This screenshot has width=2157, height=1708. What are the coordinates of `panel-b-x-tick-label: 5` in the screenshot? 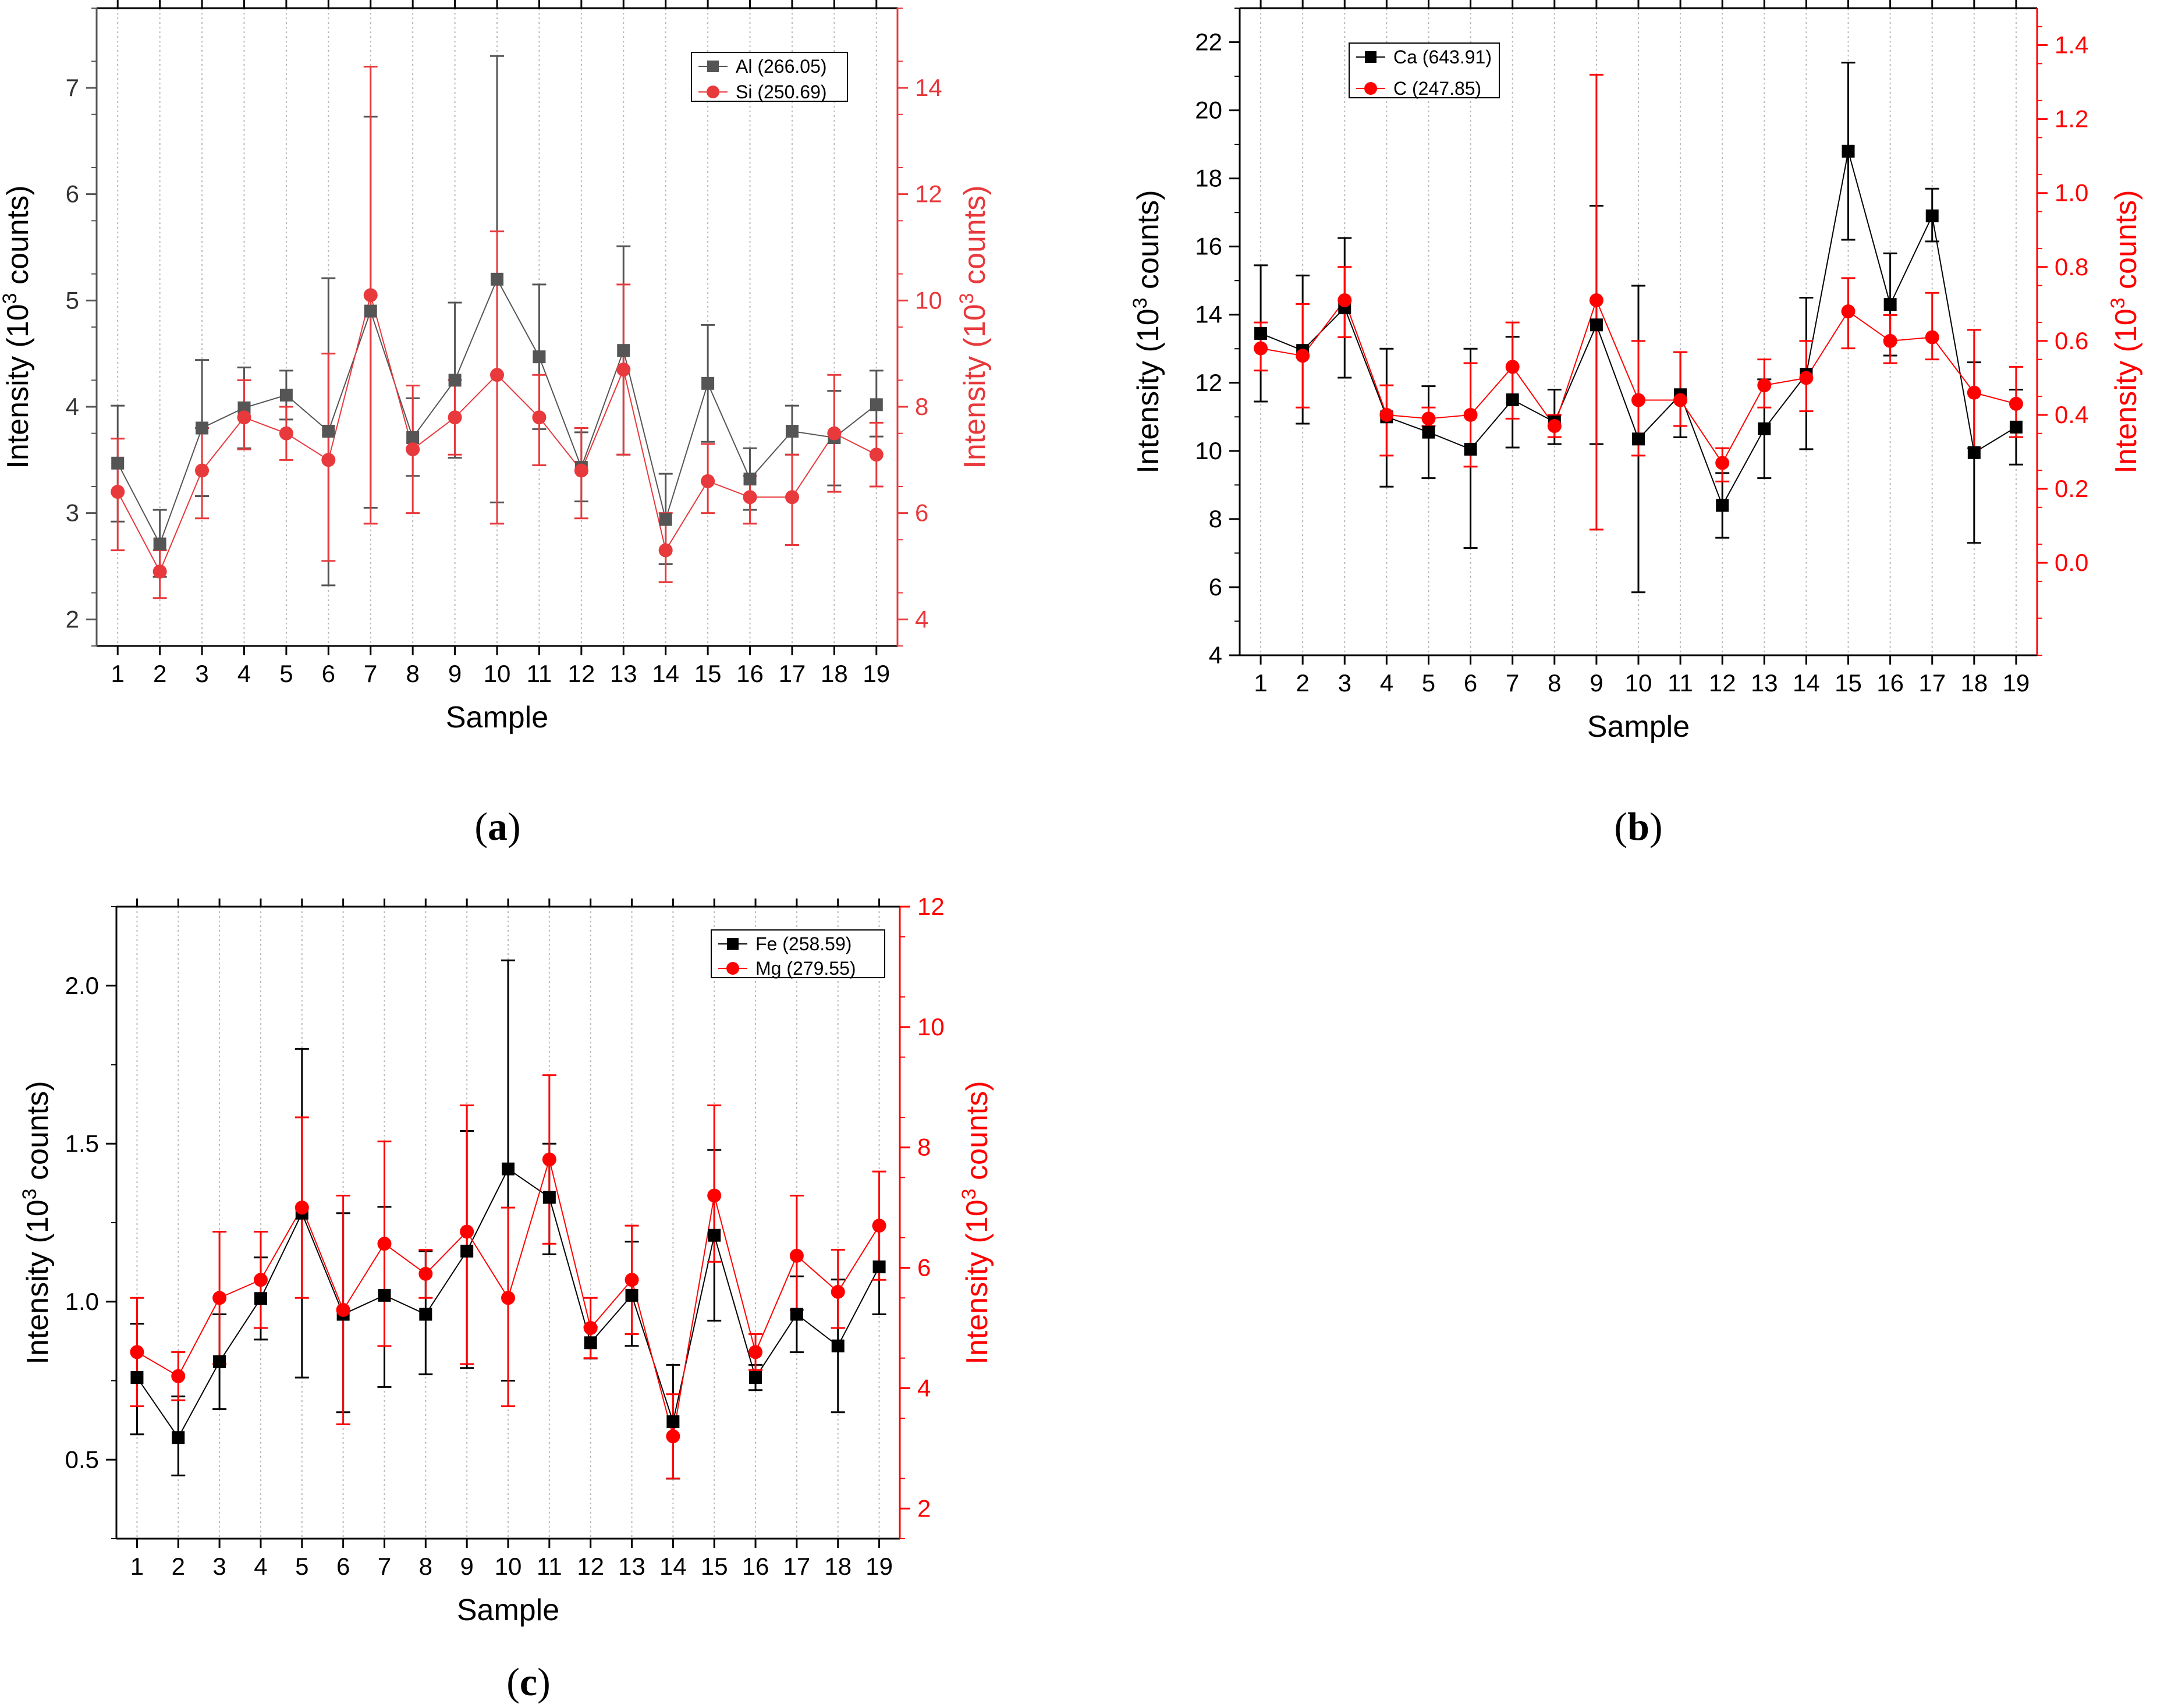 It's located at (1428, 683).